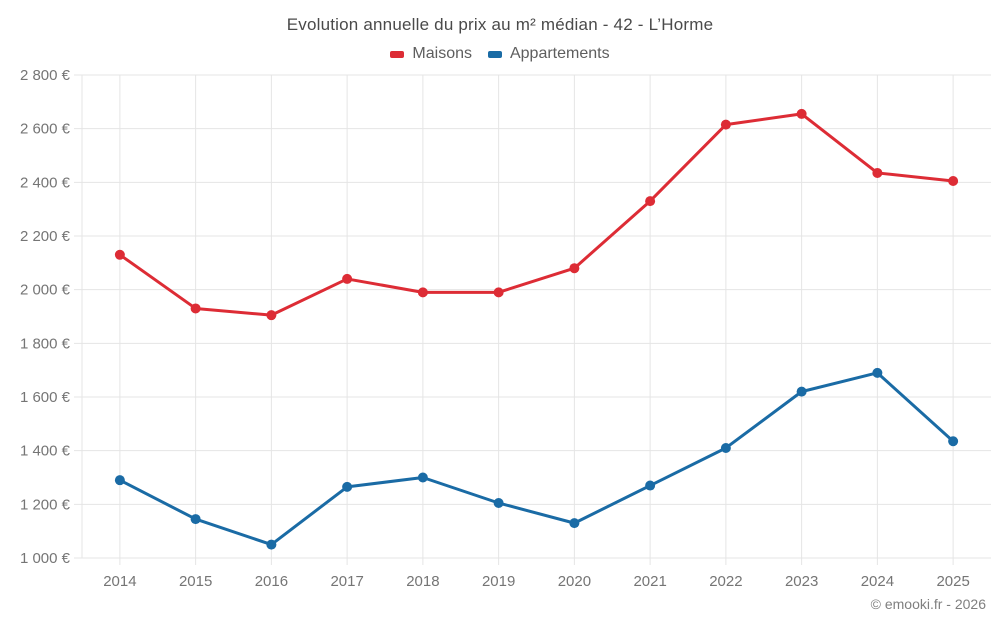  Describe the element at coordinates (559, 53) in the screenshot. I see `legend-label: Appartements` at that location.